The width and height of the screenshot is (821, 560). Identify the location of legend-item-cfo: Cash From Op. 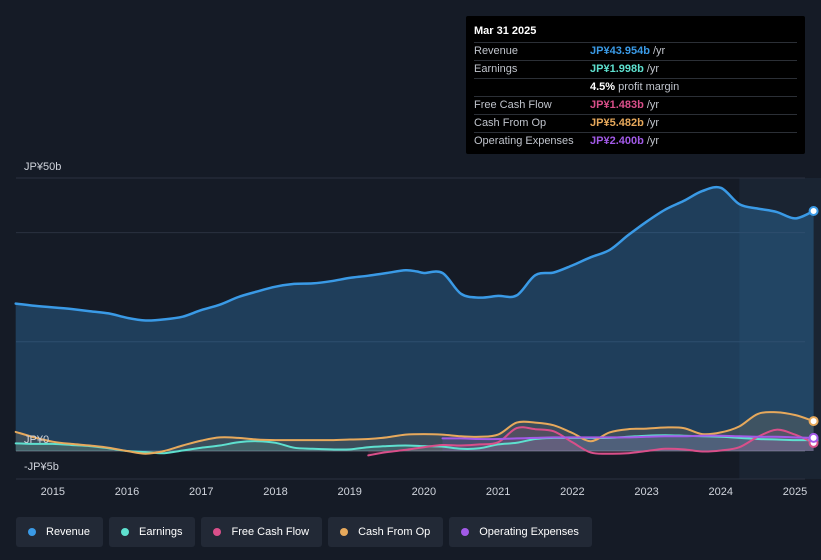
(386, 532).